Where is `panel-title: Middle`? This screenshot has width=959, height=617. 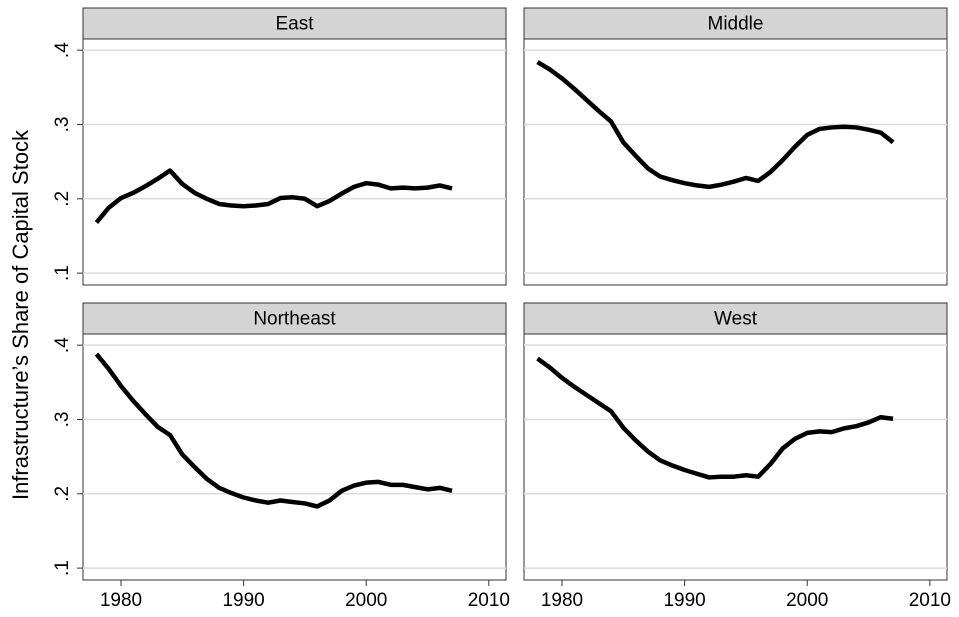
panel-title: Middle is located at coordinates (736, 24).